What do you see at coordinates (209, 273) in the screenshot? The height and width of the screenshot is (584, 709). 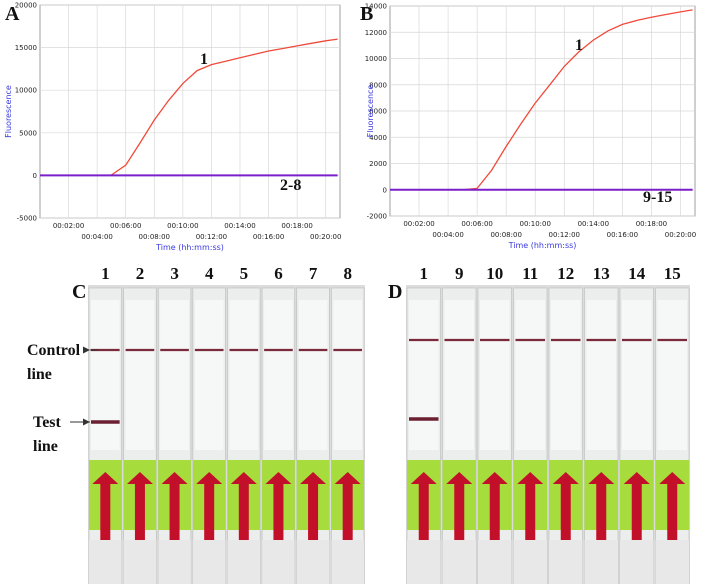 I see `lane-label: 4` at bounding box center [209, 273].